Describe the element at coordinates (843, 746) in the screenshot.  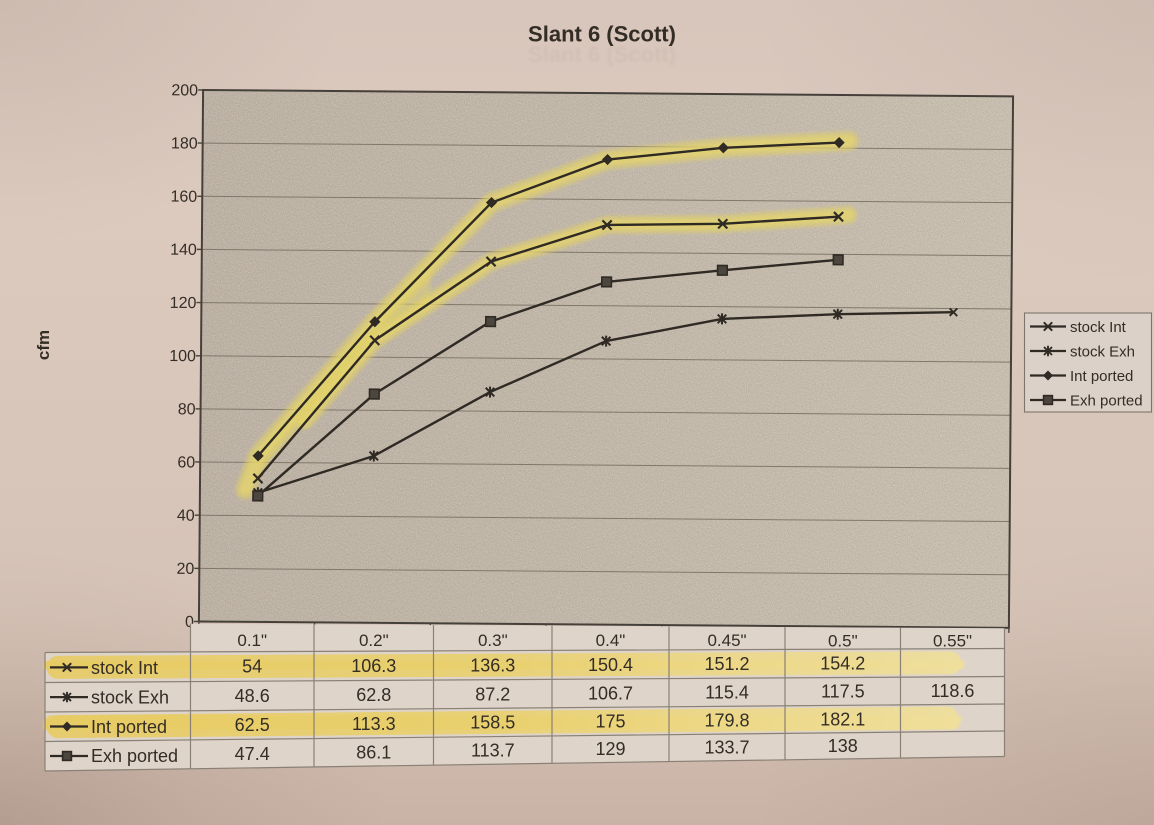
I see `svg-text: 138` at that location.